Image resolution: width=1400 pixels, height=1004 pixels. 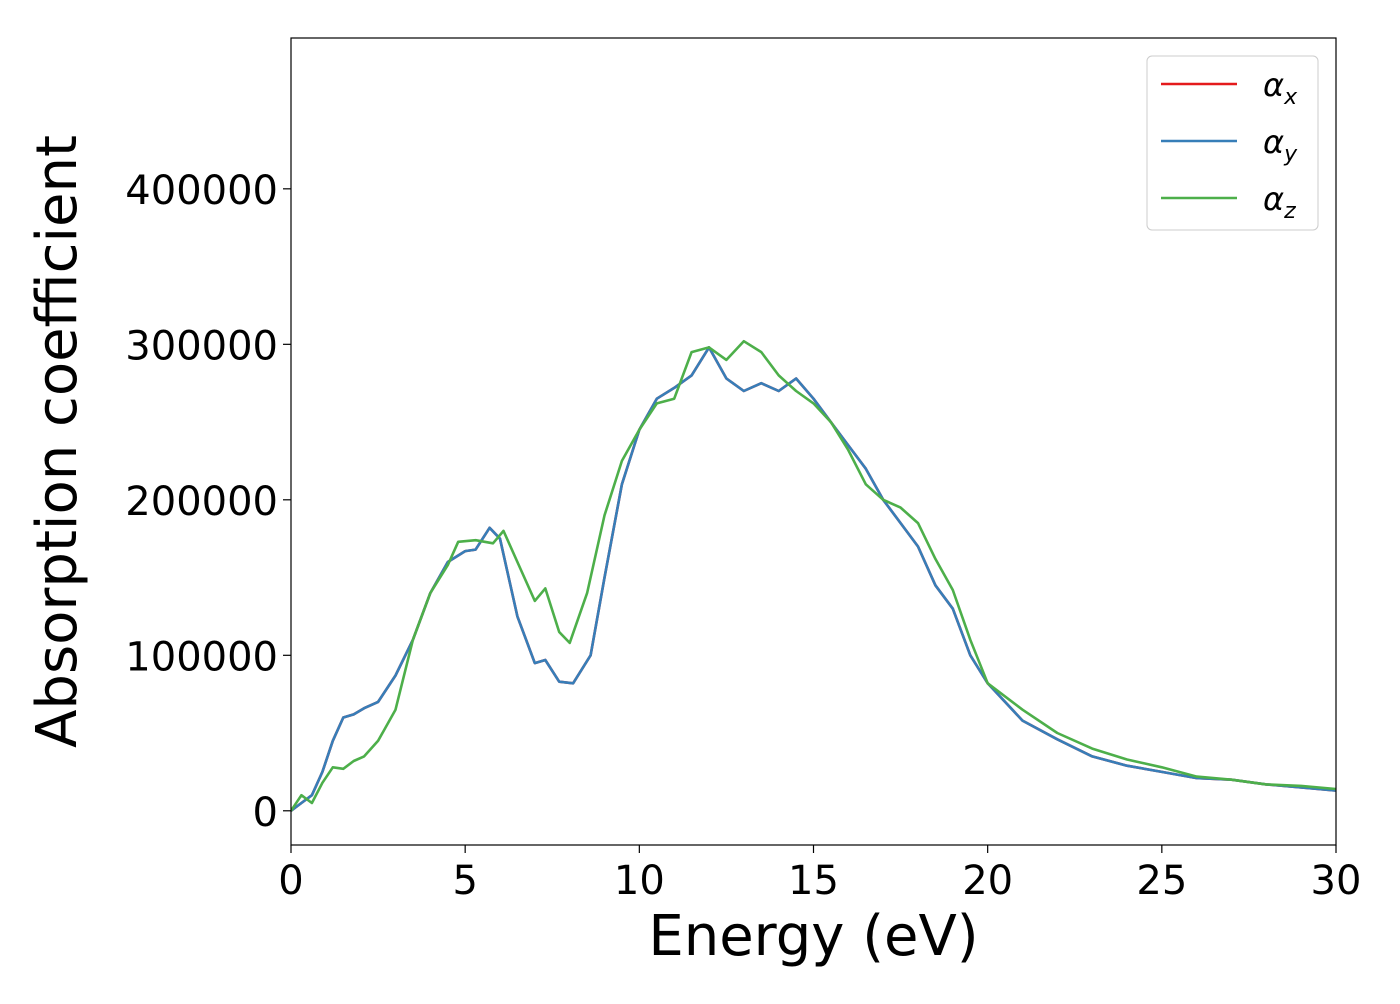 What do you see at coordinates (1161, 881) in the screenshot?
I see `x-tick-label: 25` at bounding box center [1161, 881].